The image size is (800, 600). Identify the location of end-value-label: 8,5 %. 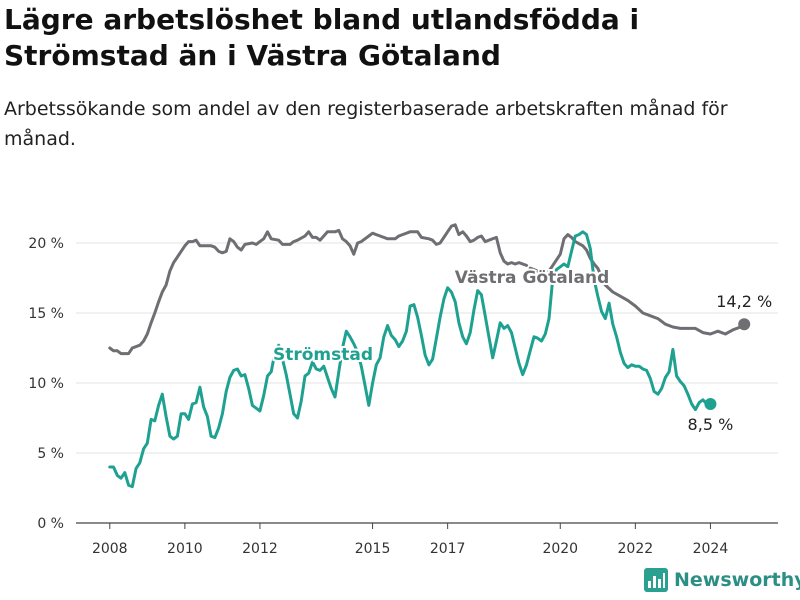
(711, 424).